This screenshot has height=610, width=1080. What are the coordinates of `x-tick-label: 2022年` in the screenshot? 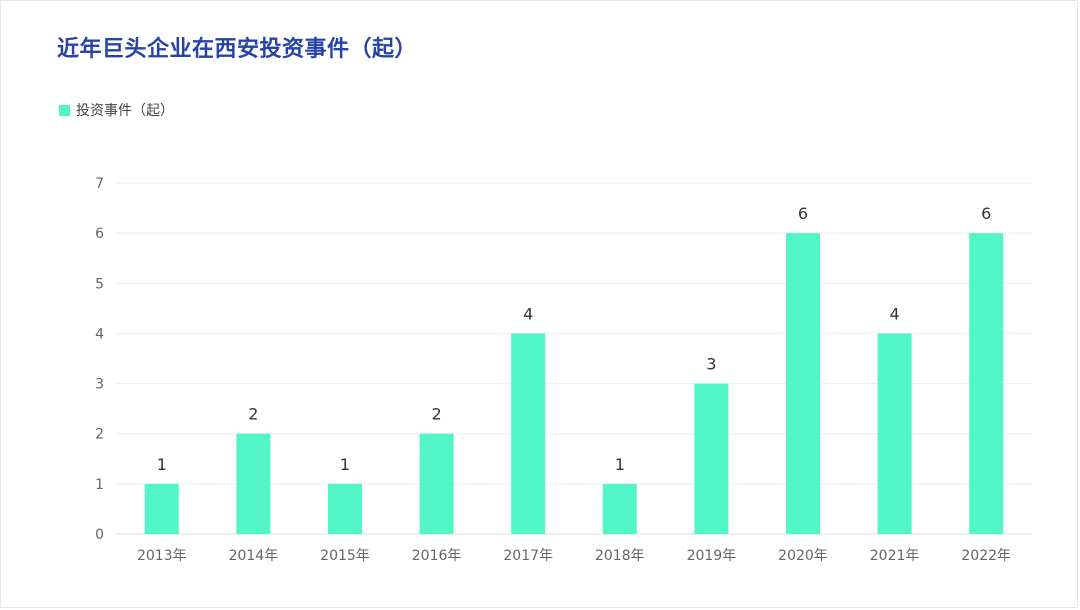 It's located at (986, 556).